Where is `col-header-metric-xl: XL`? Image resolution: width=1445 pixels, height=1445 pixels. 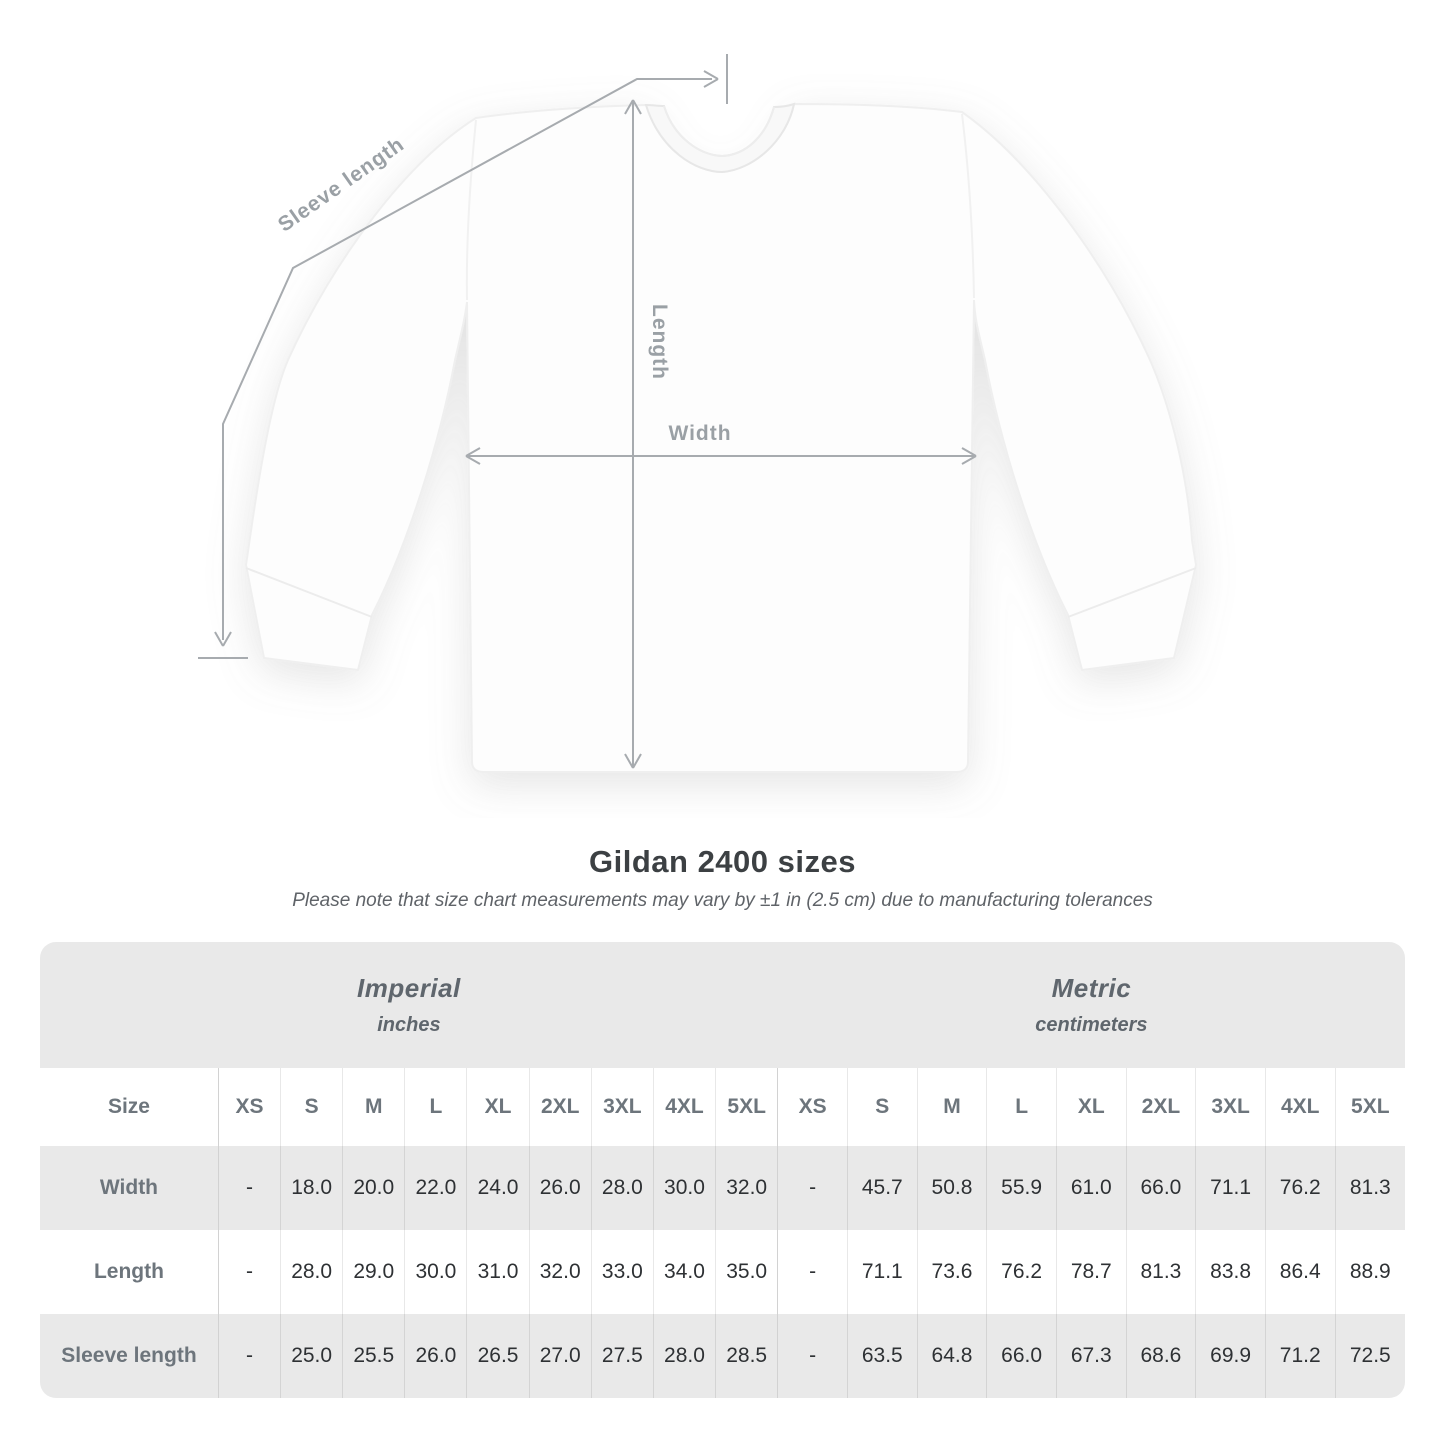 col-header-metric-xl: XL is located at coordinates (1091, 1107).